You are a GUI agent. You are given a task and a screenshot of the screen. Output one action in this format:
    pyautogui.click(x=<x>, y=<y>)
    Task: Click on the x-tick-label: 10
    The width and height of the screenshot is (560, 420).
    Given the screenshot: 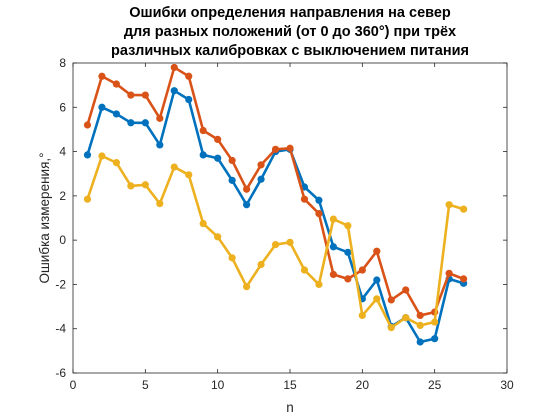 What is the action you would take?
    pyautogui.click(x=218, y=385)
    